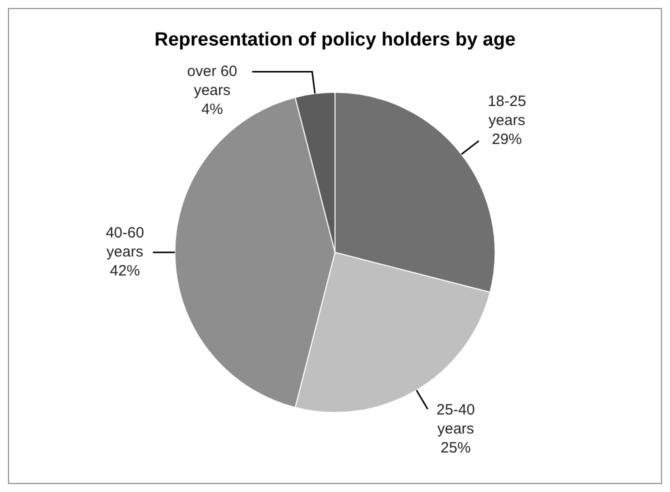  Describe the element at coordinates (125, 271) in the screenshot. I see `data-label: 42%` at that location.